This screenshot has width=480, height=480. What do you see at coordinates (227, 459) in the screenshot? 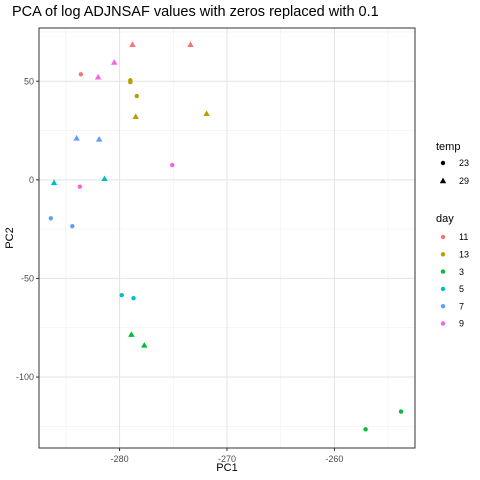
I see `x-tick-label: -270` at bounding box center [227, 459].